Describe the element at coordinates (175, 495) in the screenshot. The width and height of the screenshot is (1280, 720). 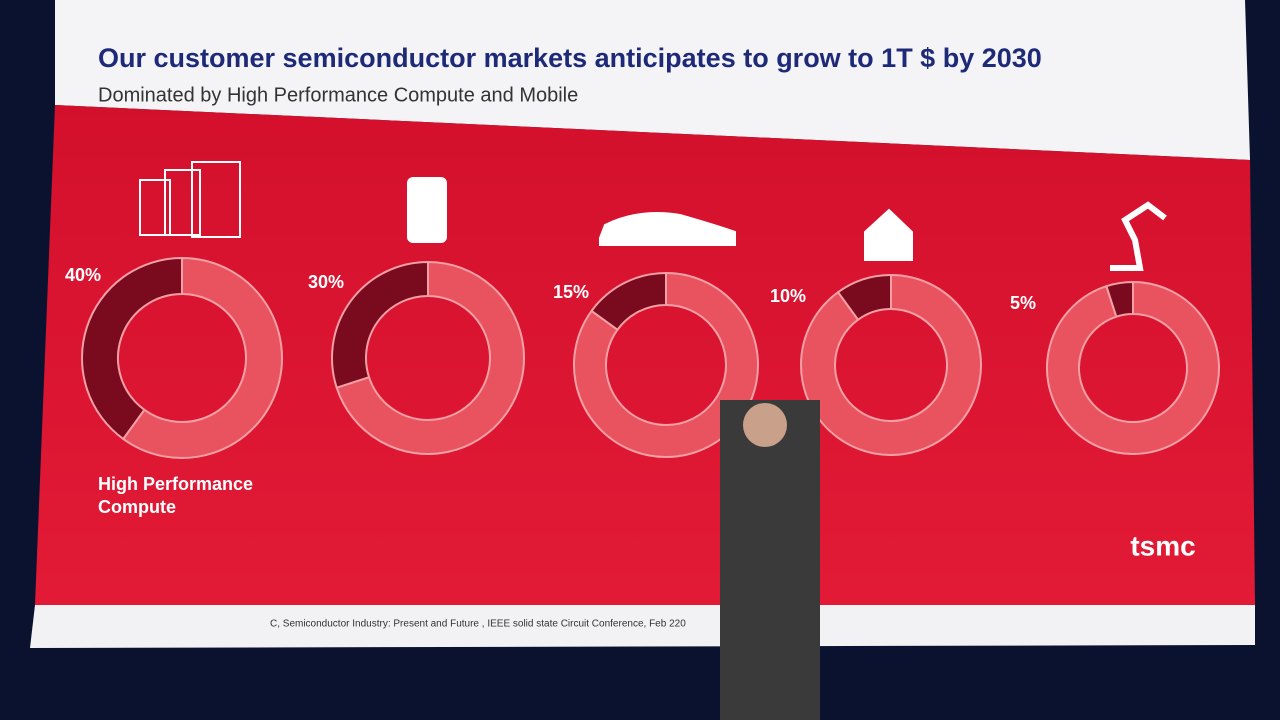
I see `category-label: High Performance Compute` at that location.